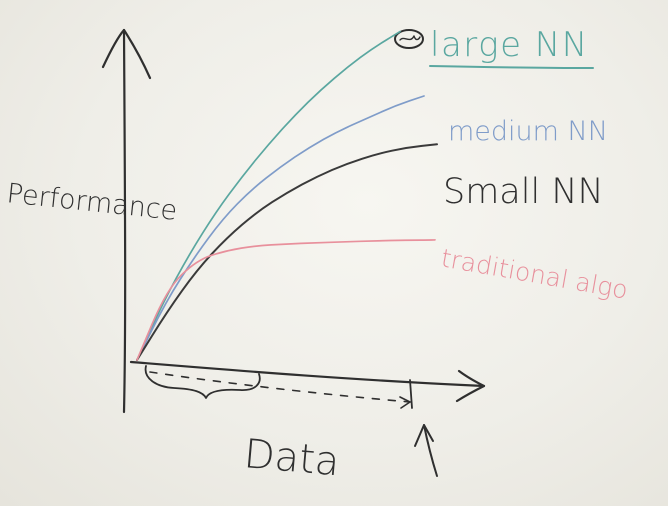 This screenshot has width=668, height=506. Describe the element at coordinates (405, 402) in the screenshot. I see `range-end-arrow` at that location.